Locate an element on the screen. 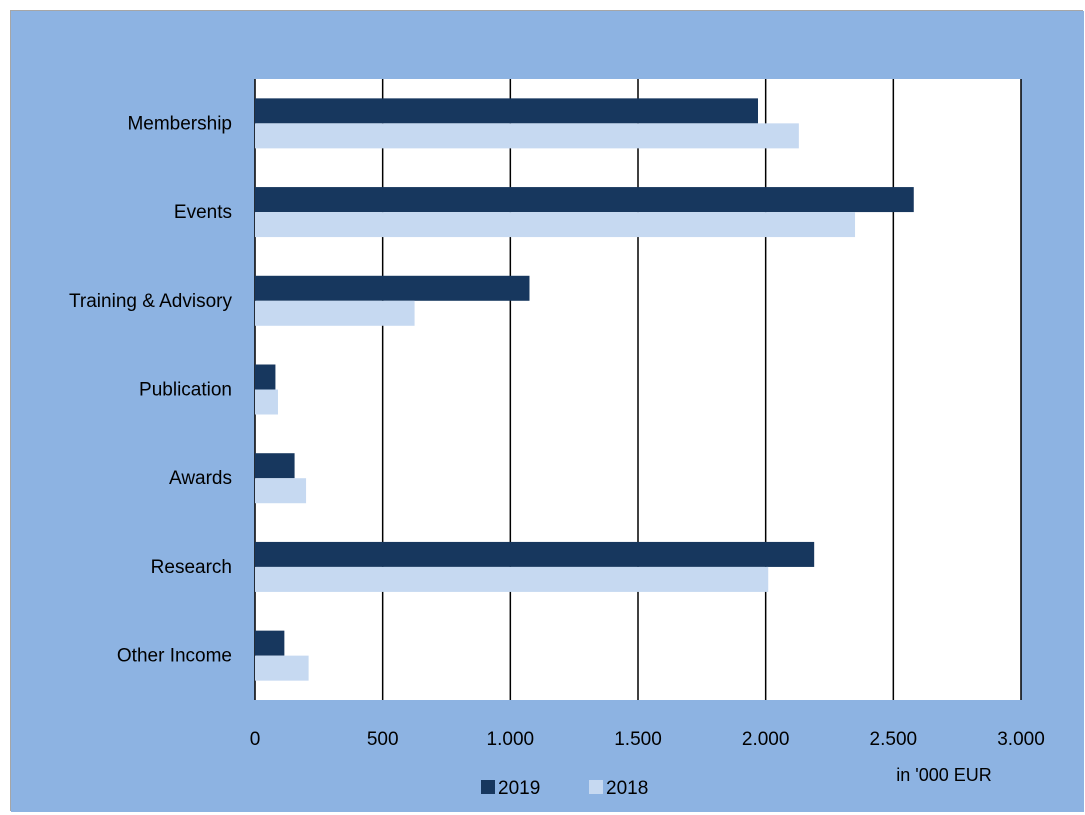 The width and height of the screenshot is (1085, 815). legend-label: 2018 is located at coordinates (627, 788).